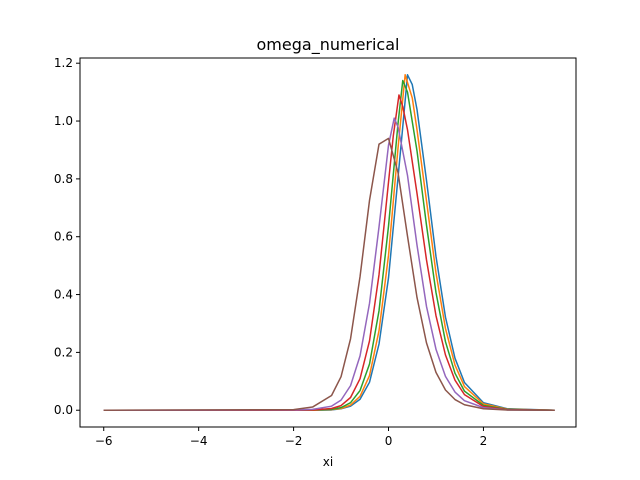 The image size is (640, 480). I want to click on y-tick-label: 0.4, so click(63, 295).